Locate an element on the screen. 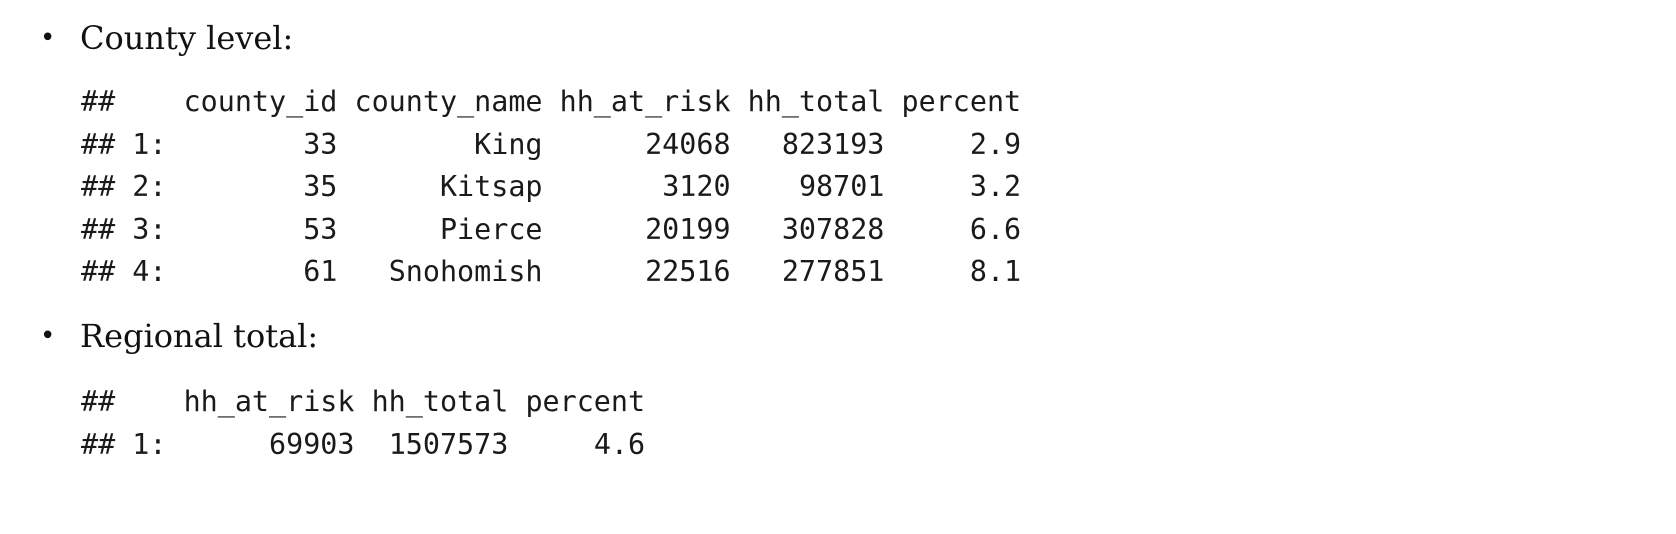 The width and height of the screenshot is (1676, 534). table-cell: 8.1 is located at coordinates (995, 272).